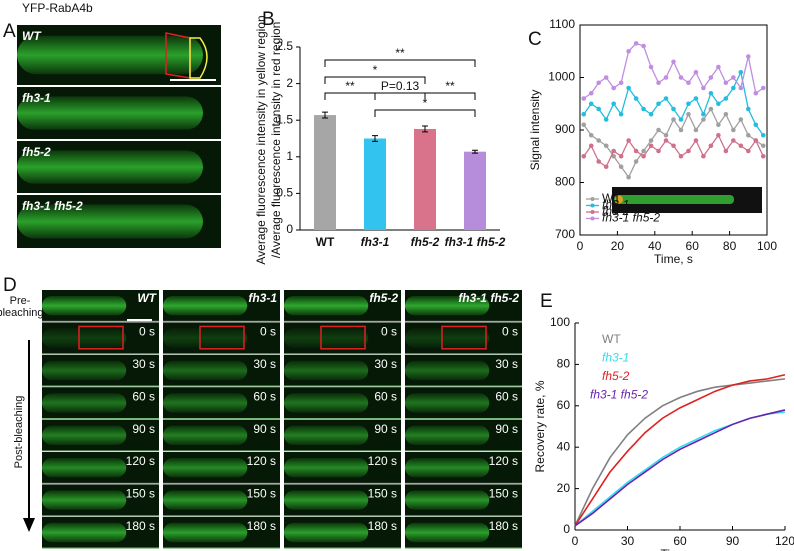  I want to click on legend-marker, so click(592, 199).